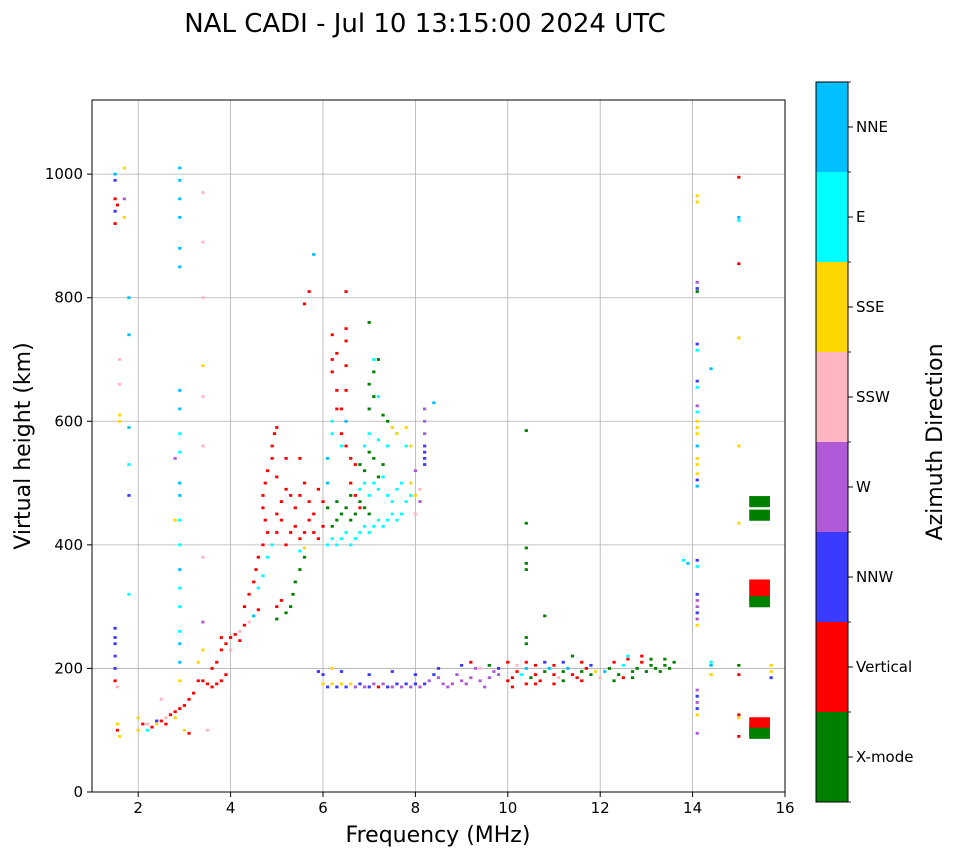  Describe the element at coordinates (692, 808) in the screenshot. I see `x-tick-label: 14` at that location.